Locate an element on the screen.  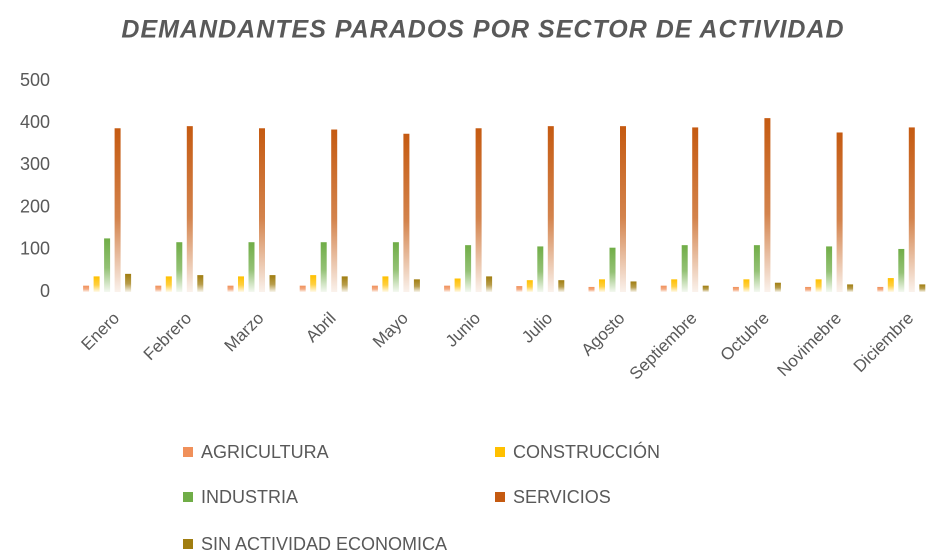
x-tick-label: Abril is located at coordinates (320, 327).